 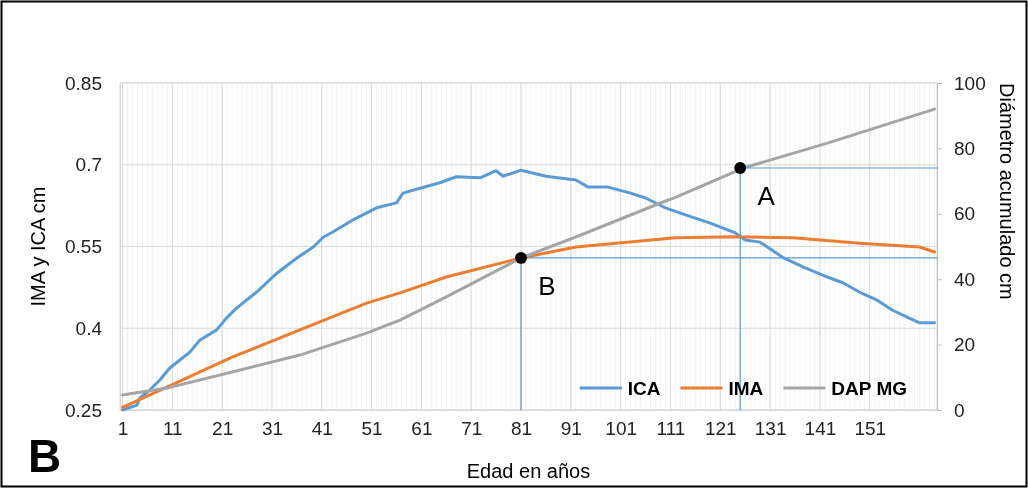 What do you see at coordinates (965, 345) in the screenshot?
I see `y2-tick-label: 20` at bounding box center [965, 345].